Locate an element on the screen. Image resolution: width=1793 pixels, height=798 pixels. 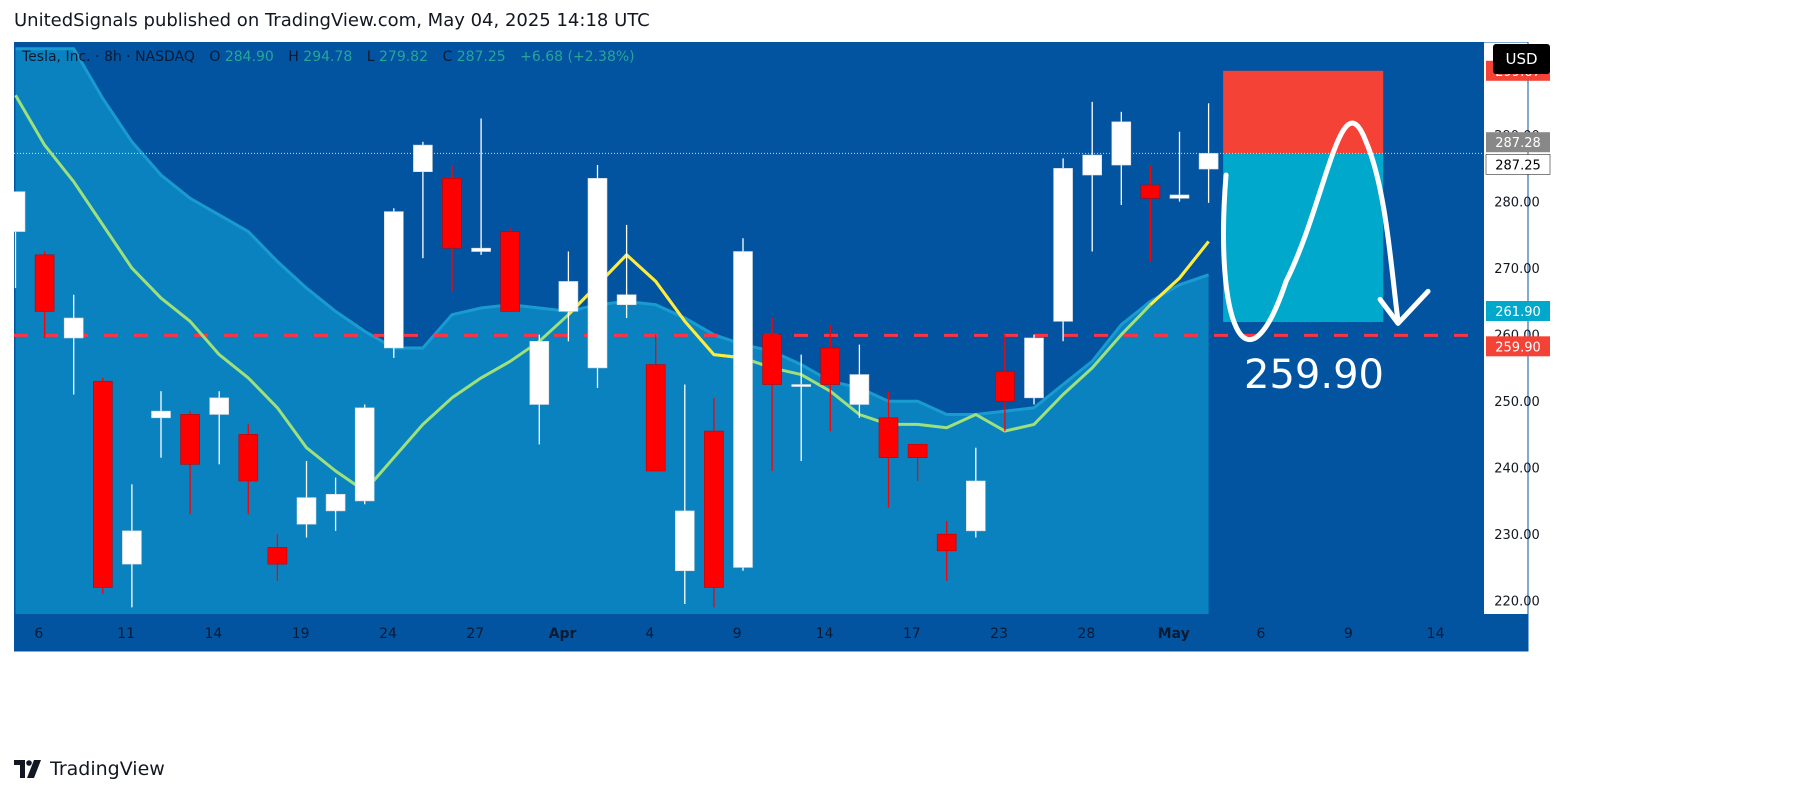
projection-arrow is located at coordinates (1326, 231).